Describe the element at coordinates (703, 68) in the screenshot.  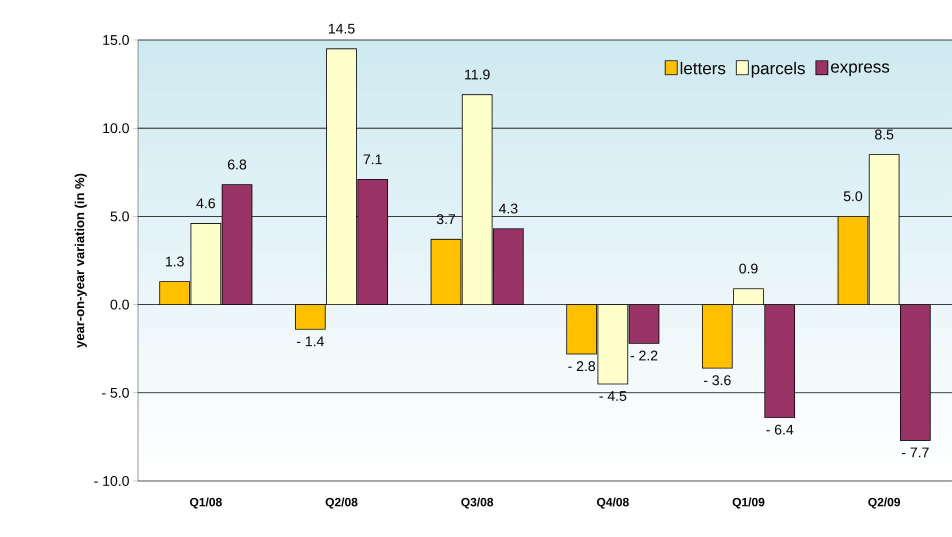
I see `legend-label: letters` at that location.